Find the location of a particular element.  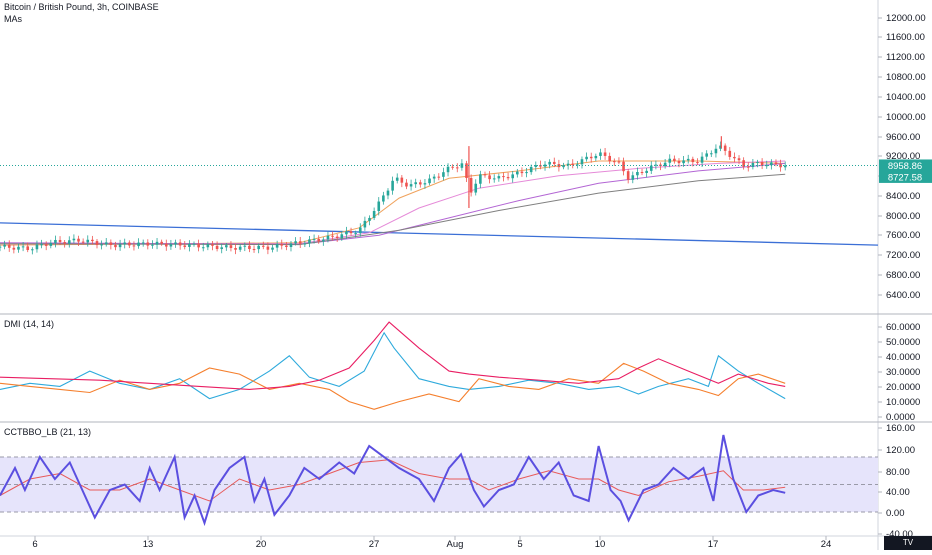

y-tick-label: 50.0000 is located at coordinates (903, 342).